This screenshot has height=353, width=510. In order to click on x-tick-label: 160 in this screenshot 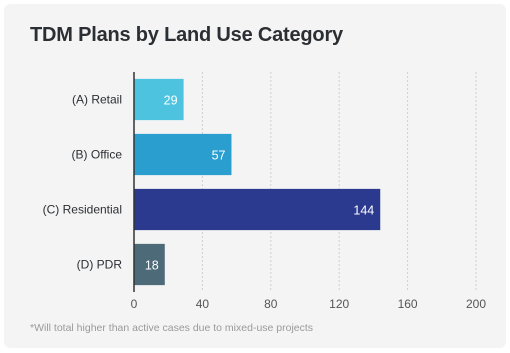, I will do `click(408, 304)`.